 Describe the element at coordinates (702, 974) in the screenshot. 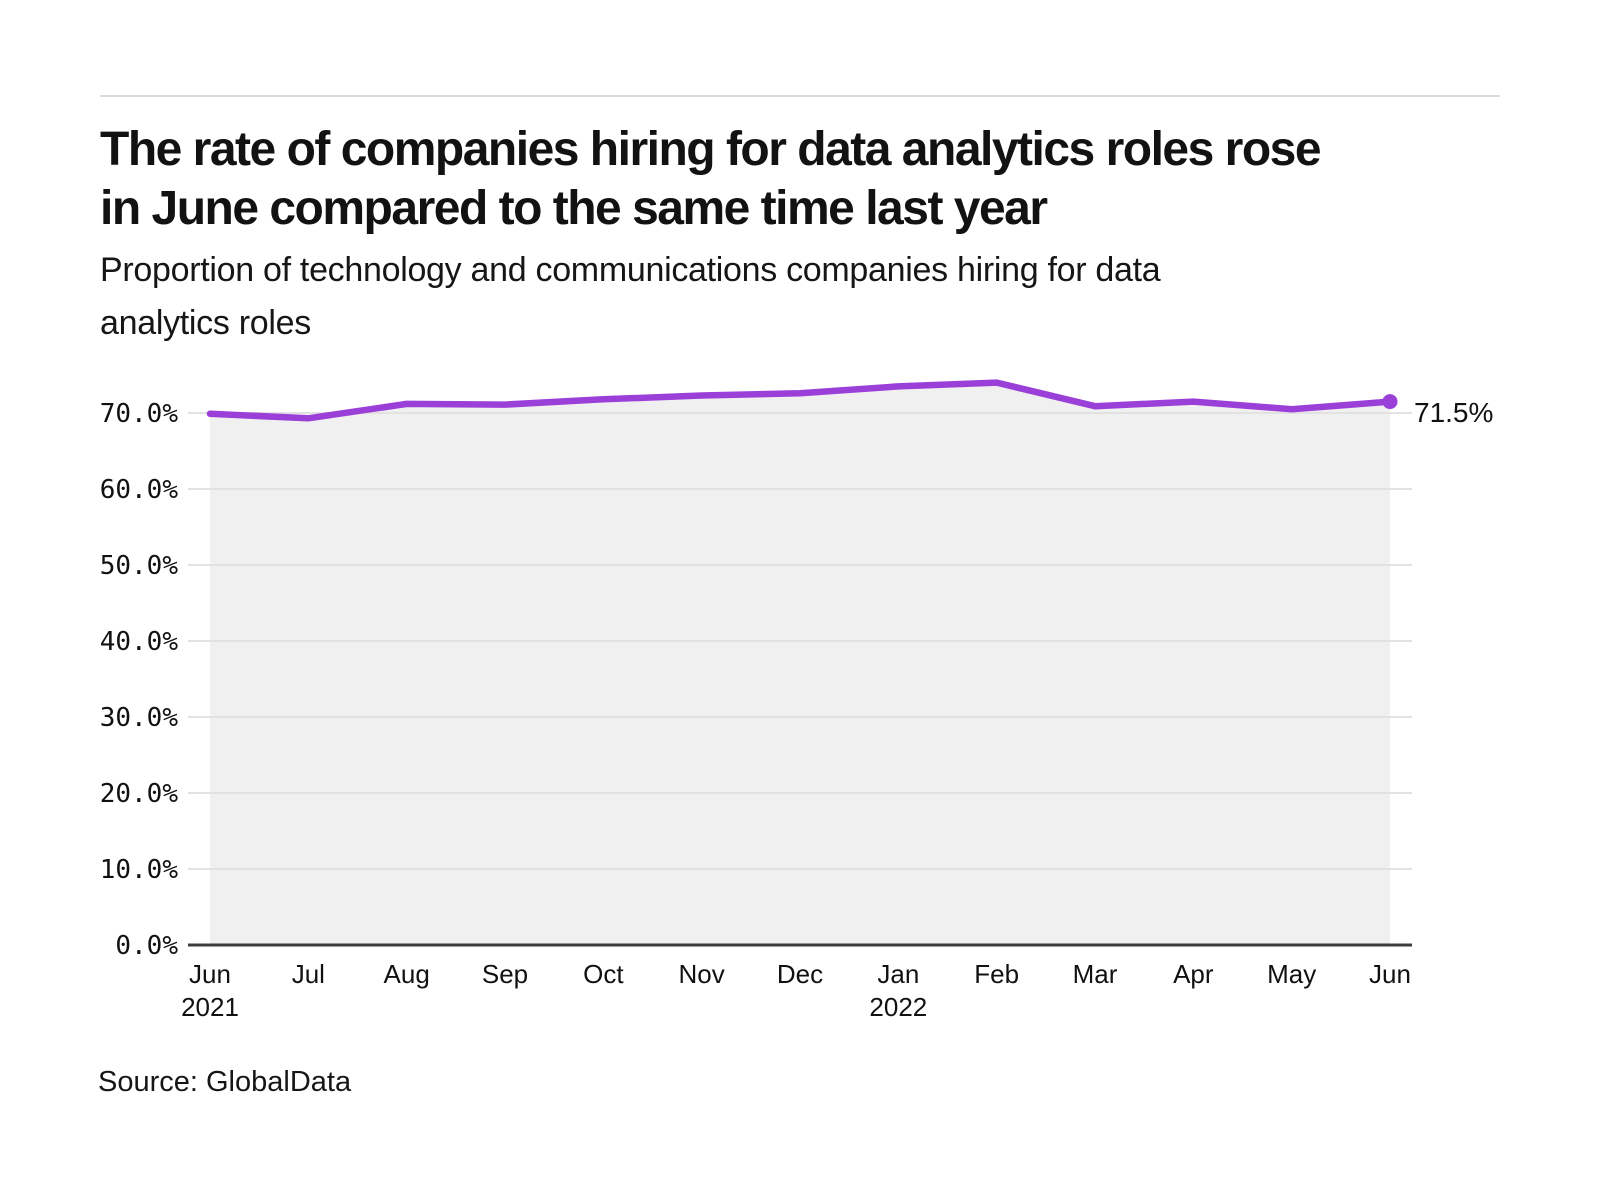

I see `x-tick-label-5: Nov` at that location.